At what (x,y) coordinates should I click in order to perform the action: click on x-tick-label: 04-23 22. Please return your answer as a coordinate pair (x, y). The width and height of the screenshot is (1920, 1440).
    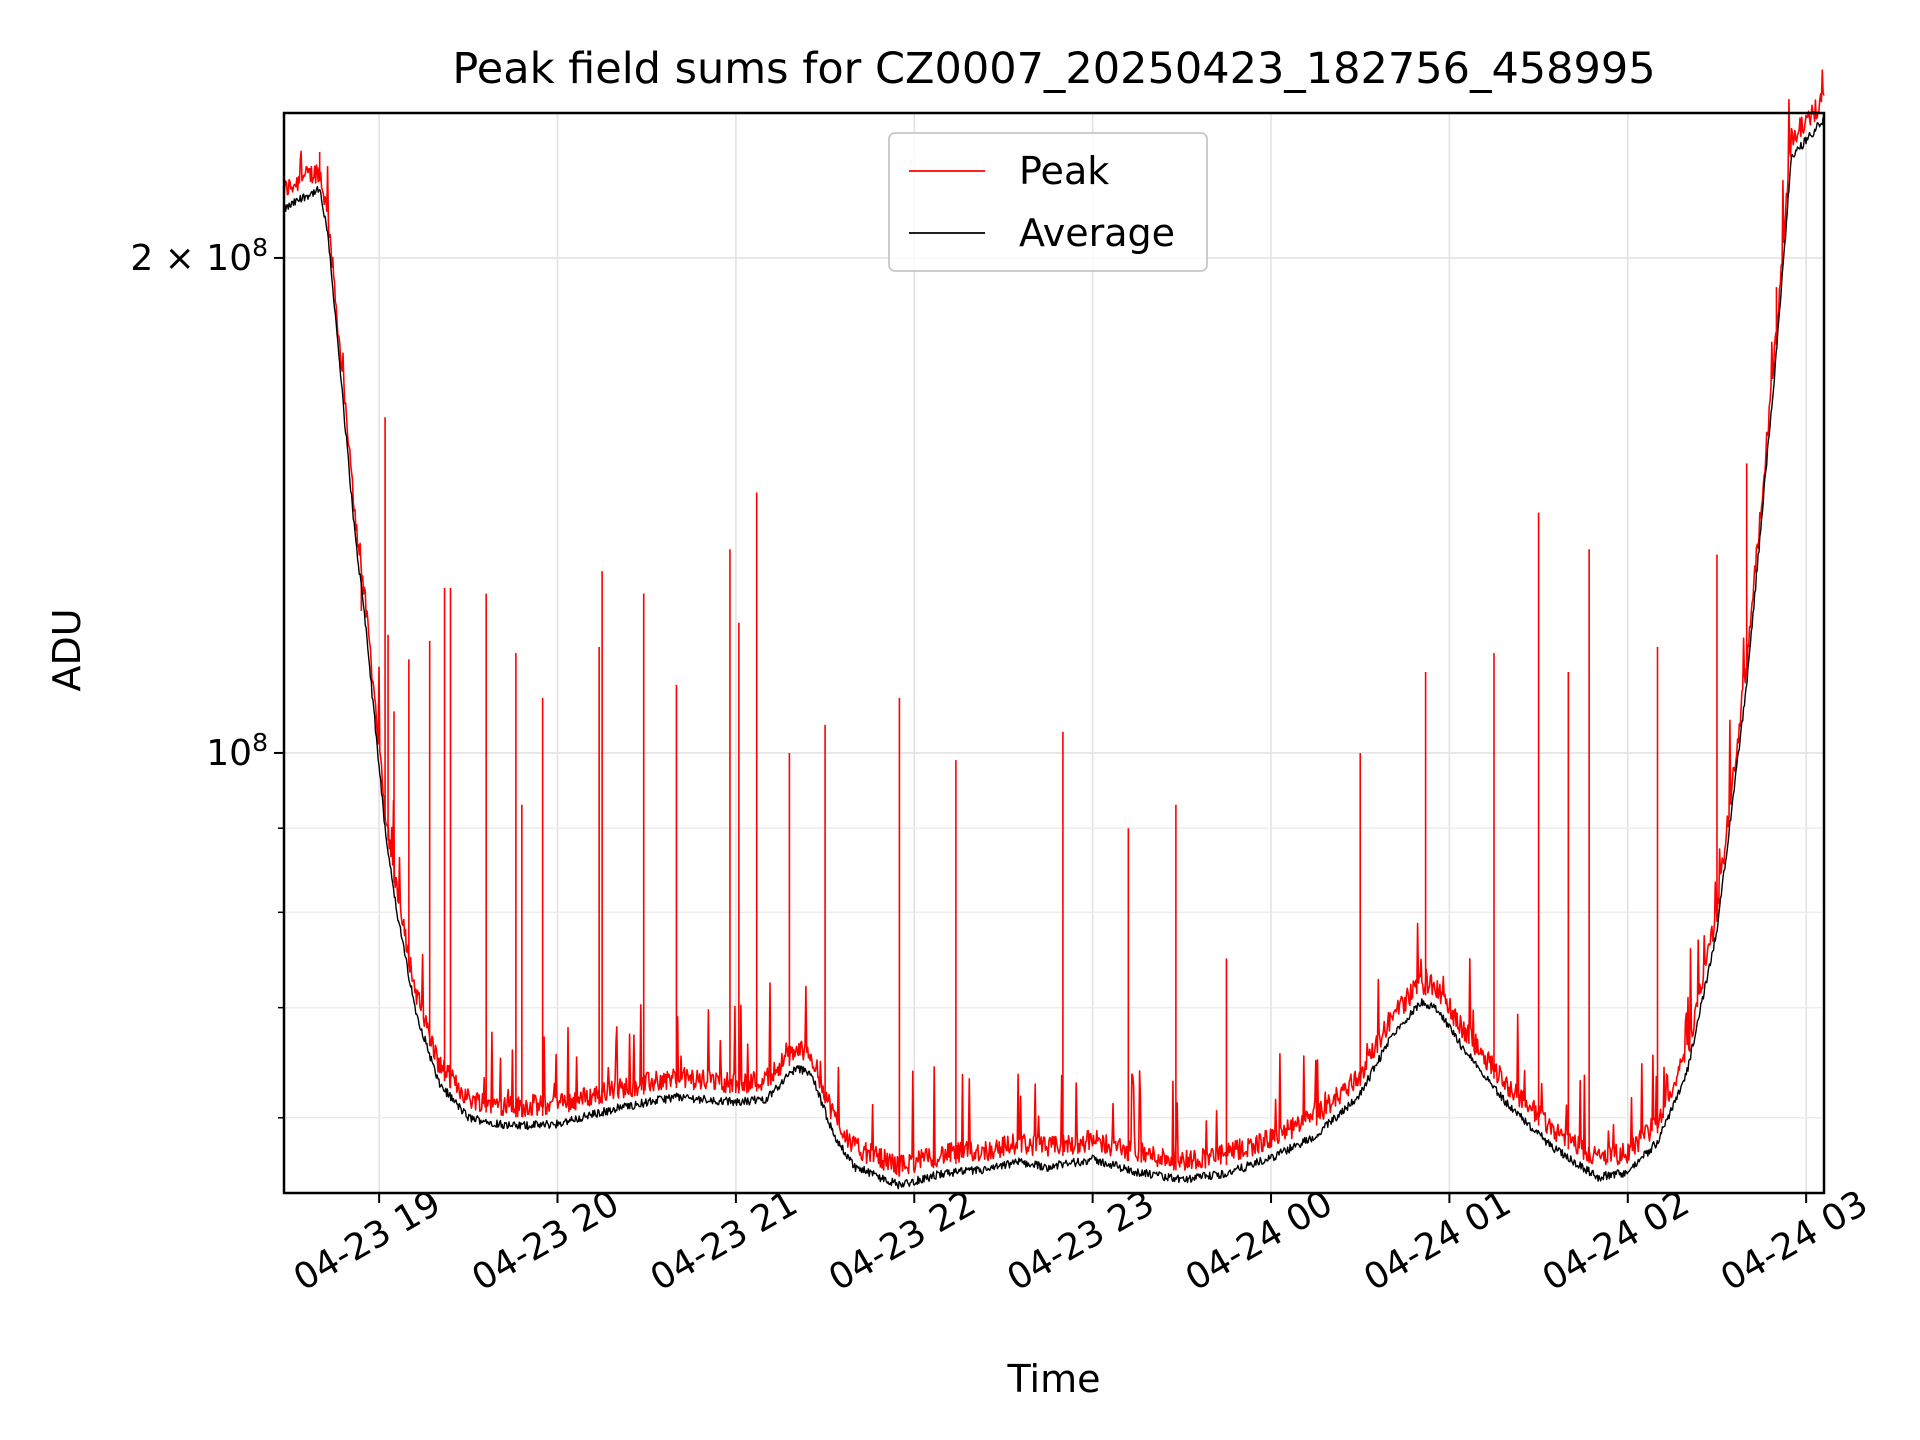
    Looking at the image, I should click on (902, 1241).